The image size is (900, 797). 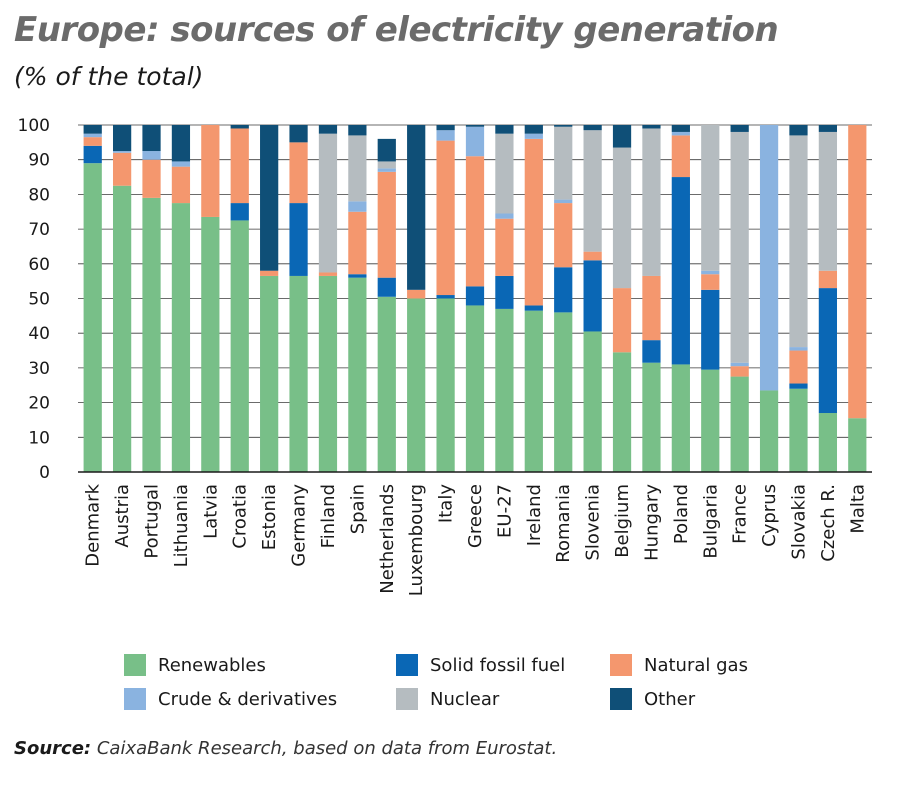 What do you see at coordinates (622, 521) in the screenshot?
I see `x-tick-label-belgium: Belgium` at bounding box center [622, 521].